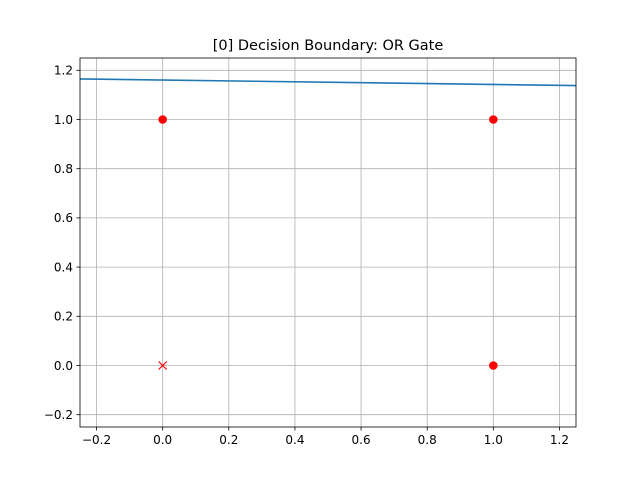  I want to click on x-tick-label: 0.2, so click(228, 440).